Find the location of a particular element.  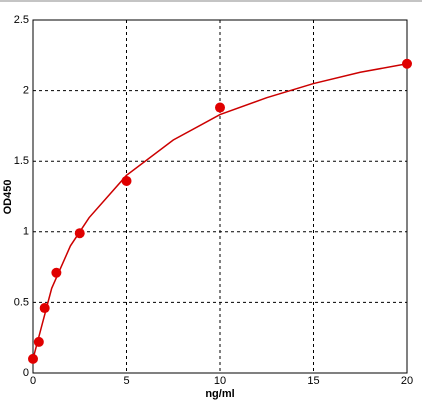

x-tick-label: 5 is located at coordinates (126, 381).